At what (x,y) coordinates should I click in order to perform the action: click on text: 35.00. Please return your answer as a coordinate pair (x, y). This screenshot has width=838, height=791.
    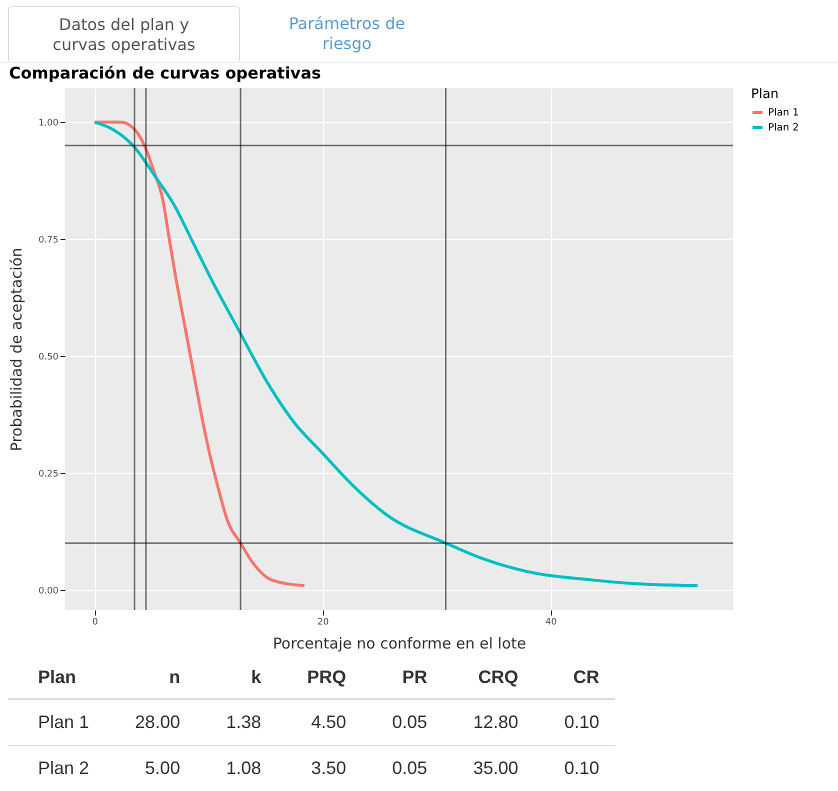
    Looking at the image, I should click on (496, 768).